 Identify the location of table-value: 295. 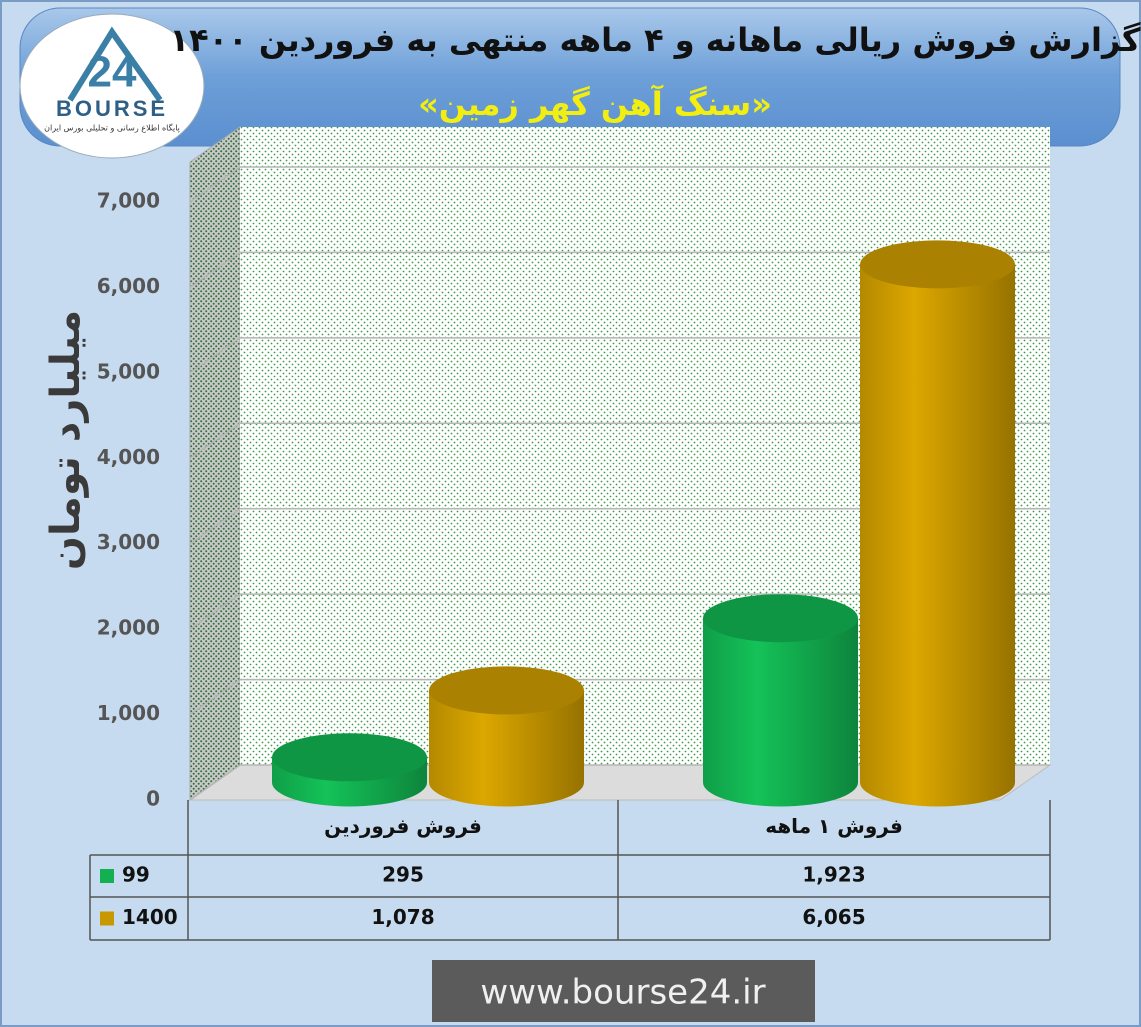
(403, 875).